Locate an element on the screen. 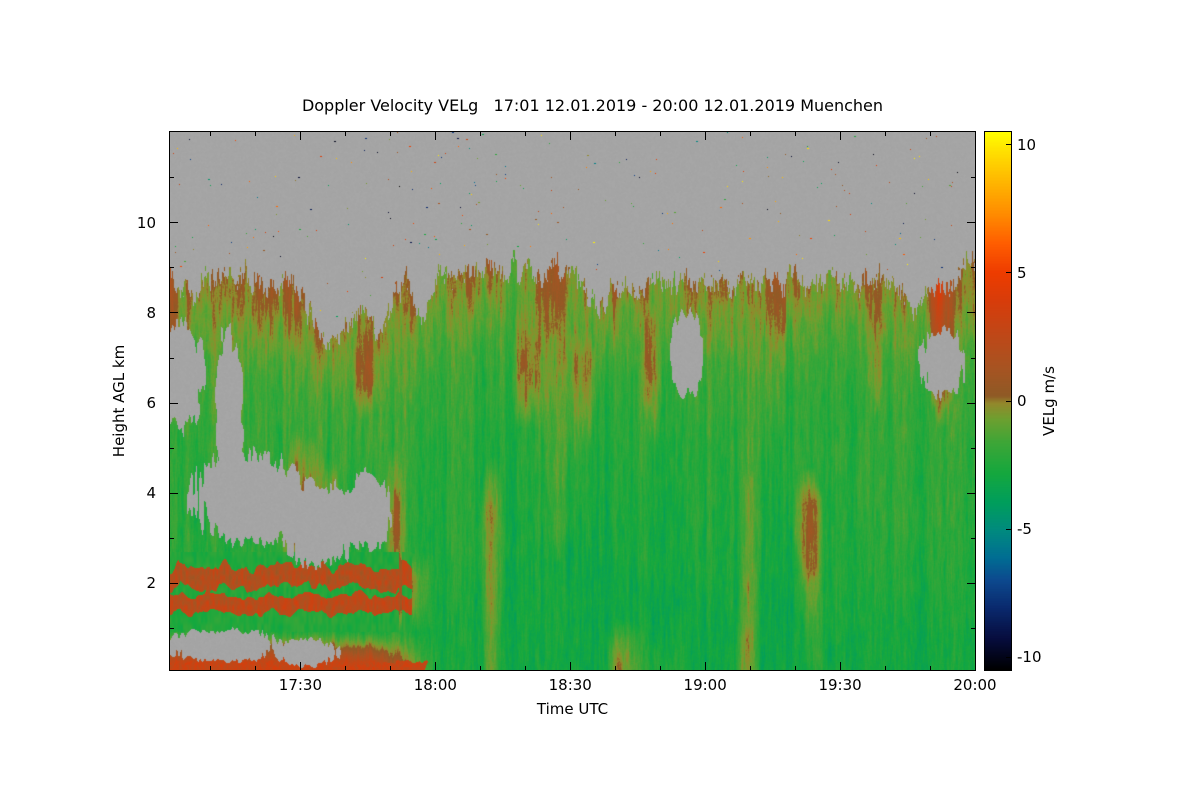  colorbar-tick-label: -5 is located at coordinates (1024, 529).